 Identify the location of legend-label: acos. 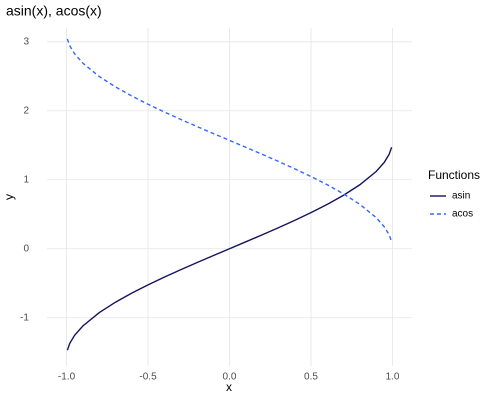
(462, 214).